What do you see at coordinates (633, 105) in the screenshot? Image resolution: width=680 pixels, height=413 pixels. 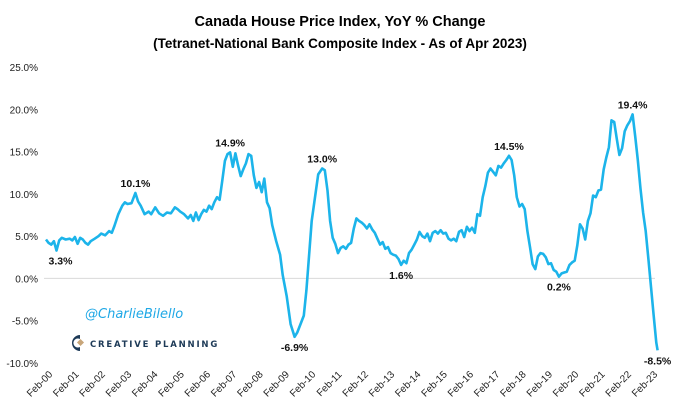 I see `data-label: 19.4%` at bounding box center [633, 105].